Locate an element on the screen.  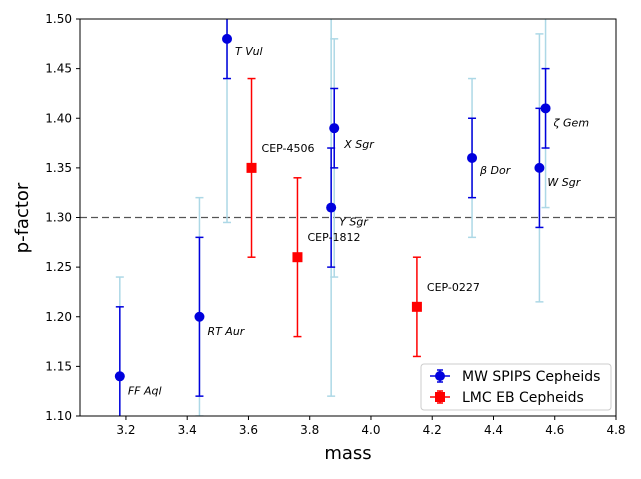
legend-mw-marker is located at coordinates (440, 376).